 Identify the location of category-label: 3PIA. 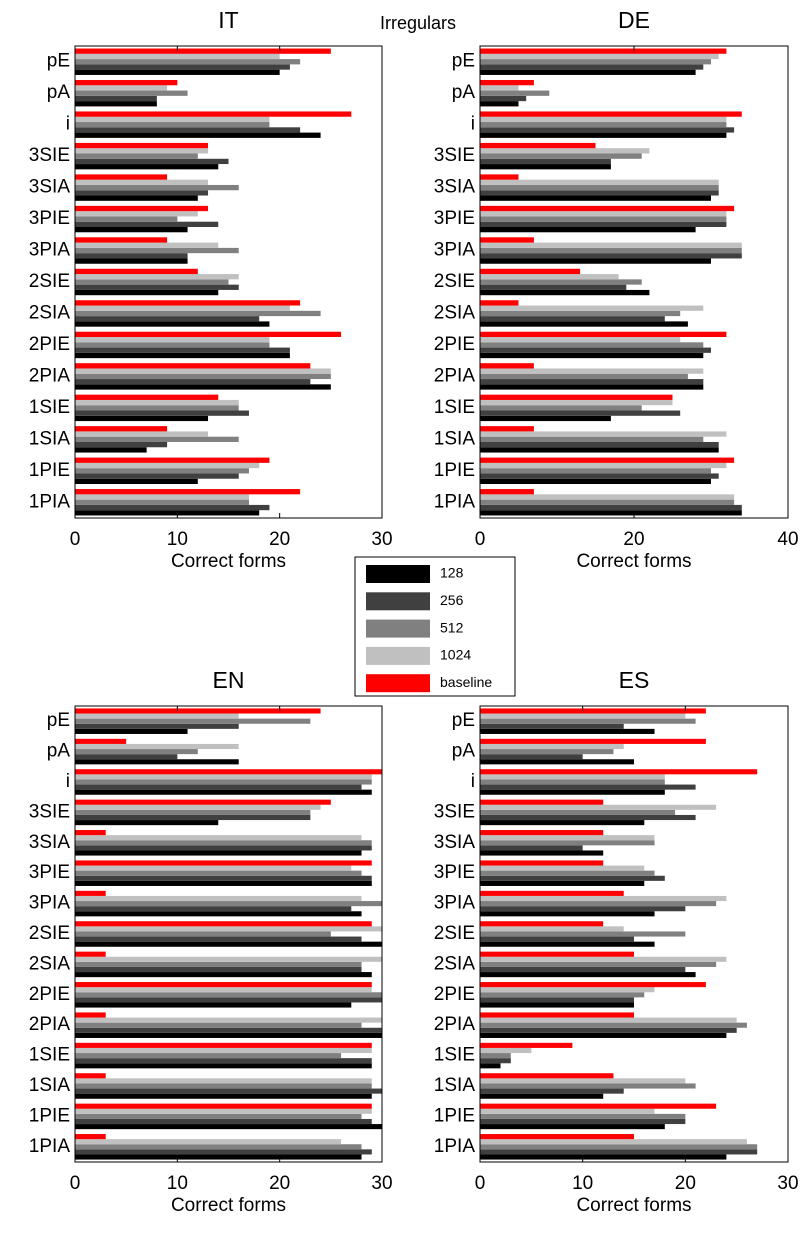
(455, 903).